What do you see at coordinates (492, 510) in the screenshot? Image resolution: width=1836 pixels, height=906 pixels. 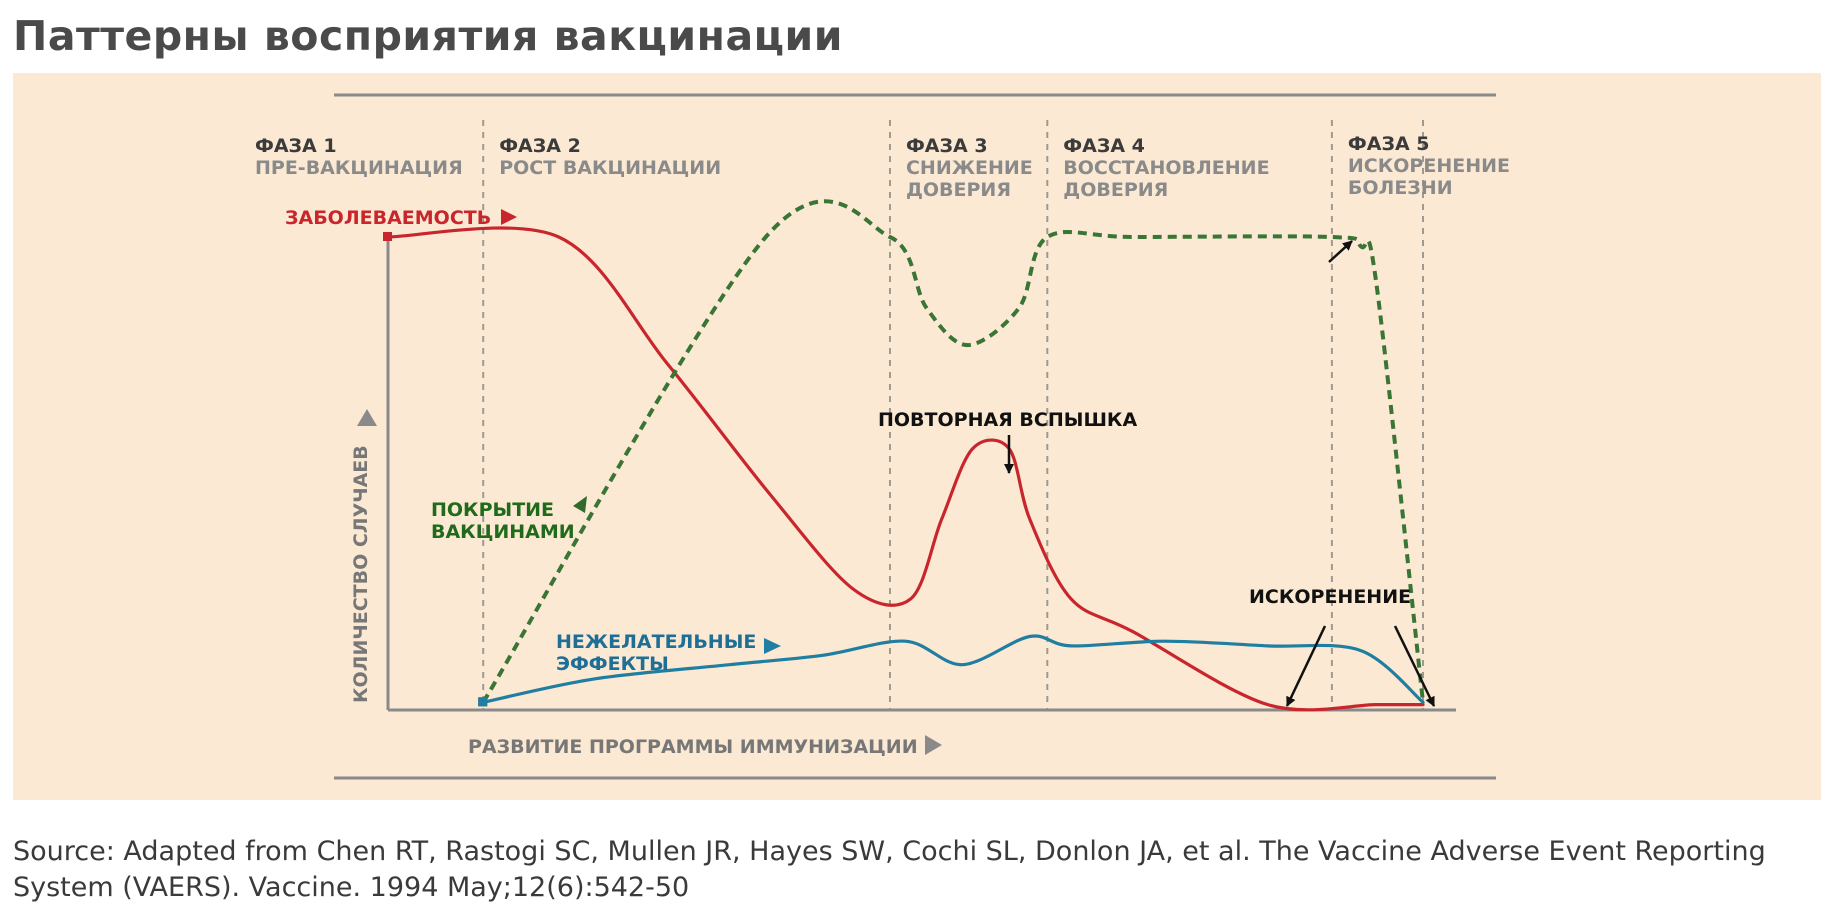 I see `legend-coverage-line1: ПОКРЫТИЕ` at bounding box center [492, 510].